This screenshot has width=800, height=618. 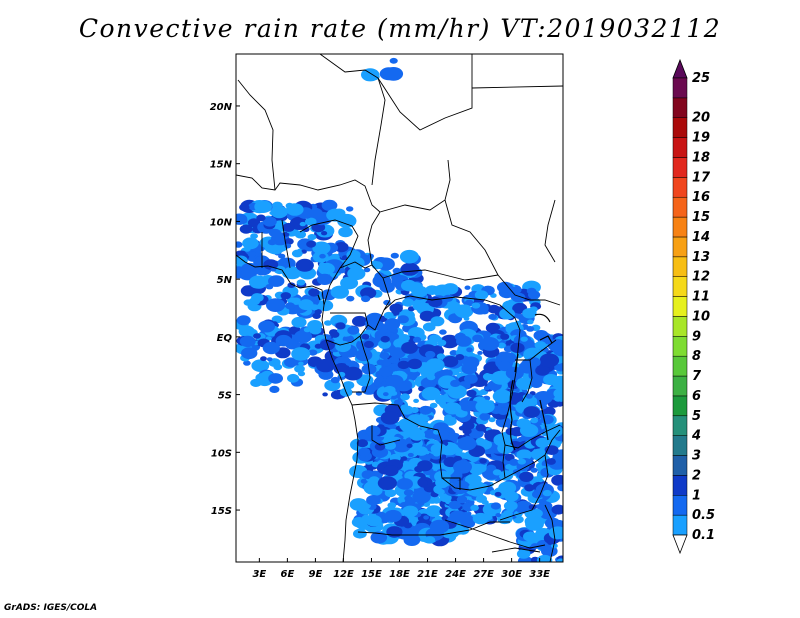 What do you see at coordinates (696, 396) in the screenshot?
I see `legend-label: 6` at bounding box center [696, 396].